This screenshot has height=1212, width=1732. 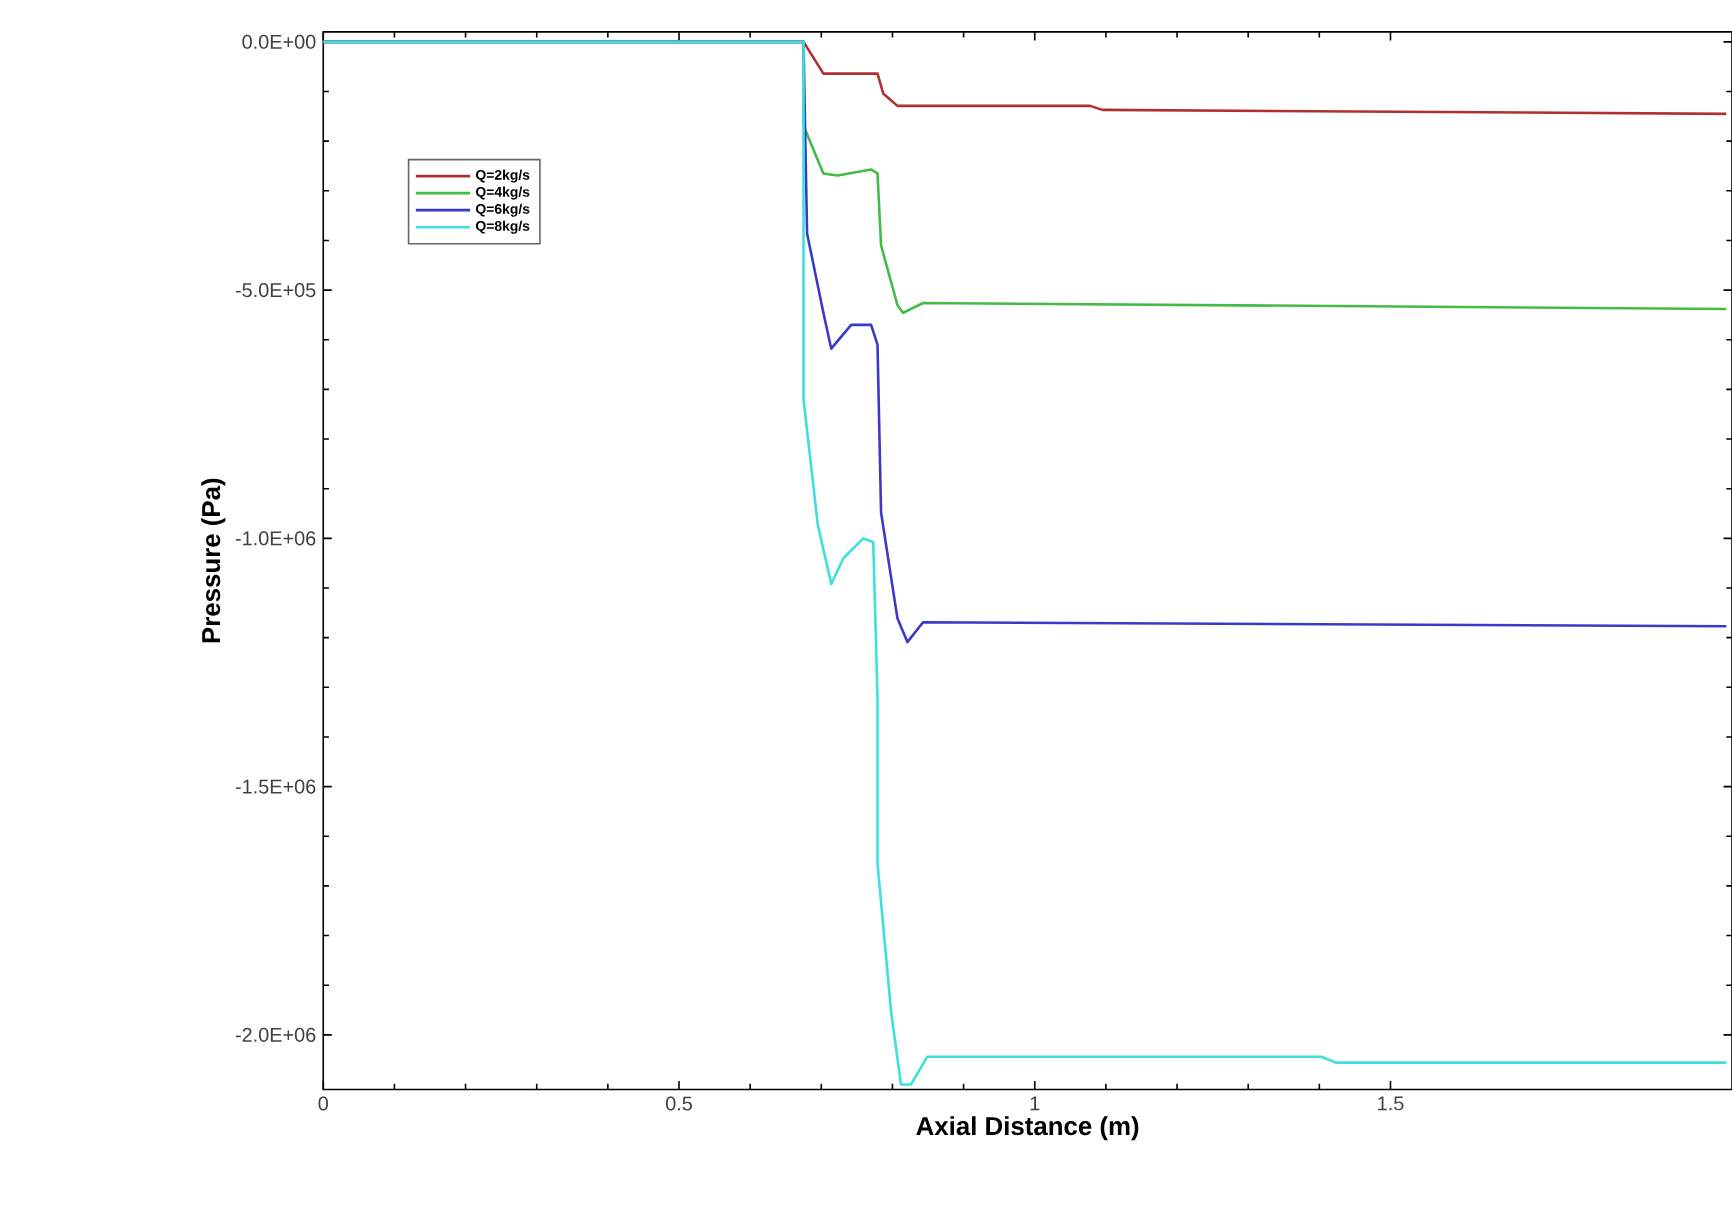 What do you see at coordinates (279, 42) in the screenshot?
I see `y-tick-label: 0.0E+00` at bounding box center [279, 42].